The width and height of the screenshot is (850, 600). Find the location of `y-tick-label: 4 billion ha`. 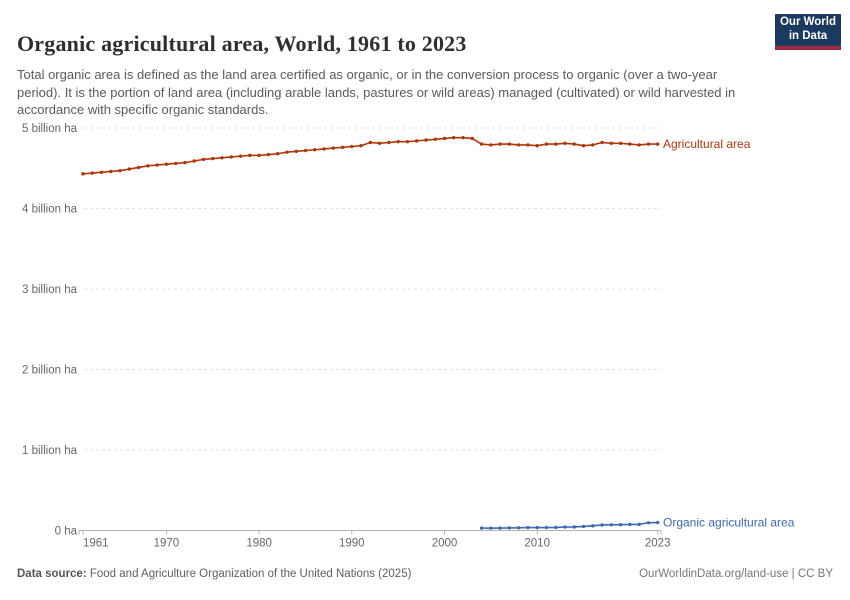

y-tick-label: 4 billion ha is located at coordinates (50, 210).